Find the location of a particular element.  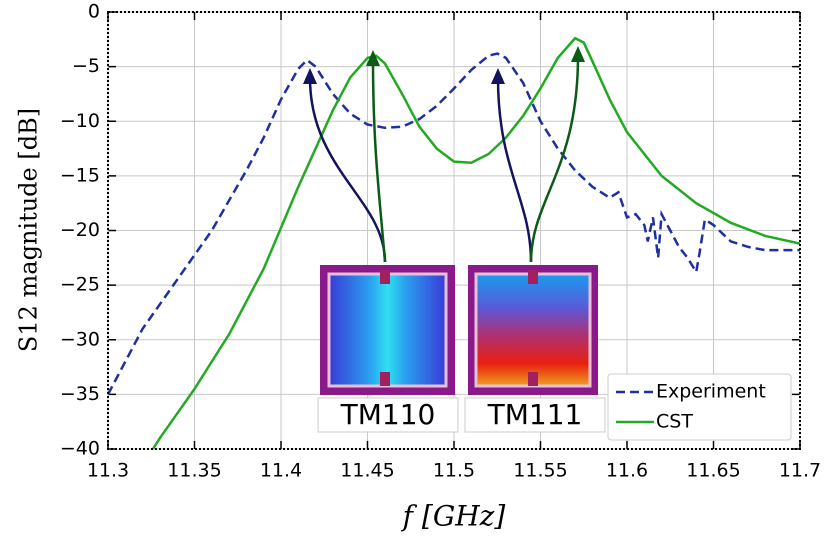

y-tick-label: 0 is located at coordinates (94, 12).